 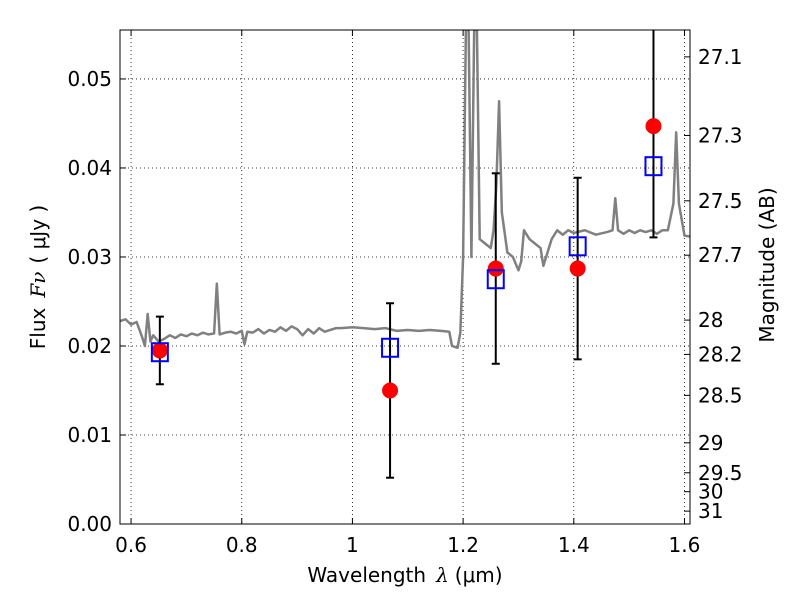 I want to click on y2-tick-label: 29.5, so click(x=720, y=473).